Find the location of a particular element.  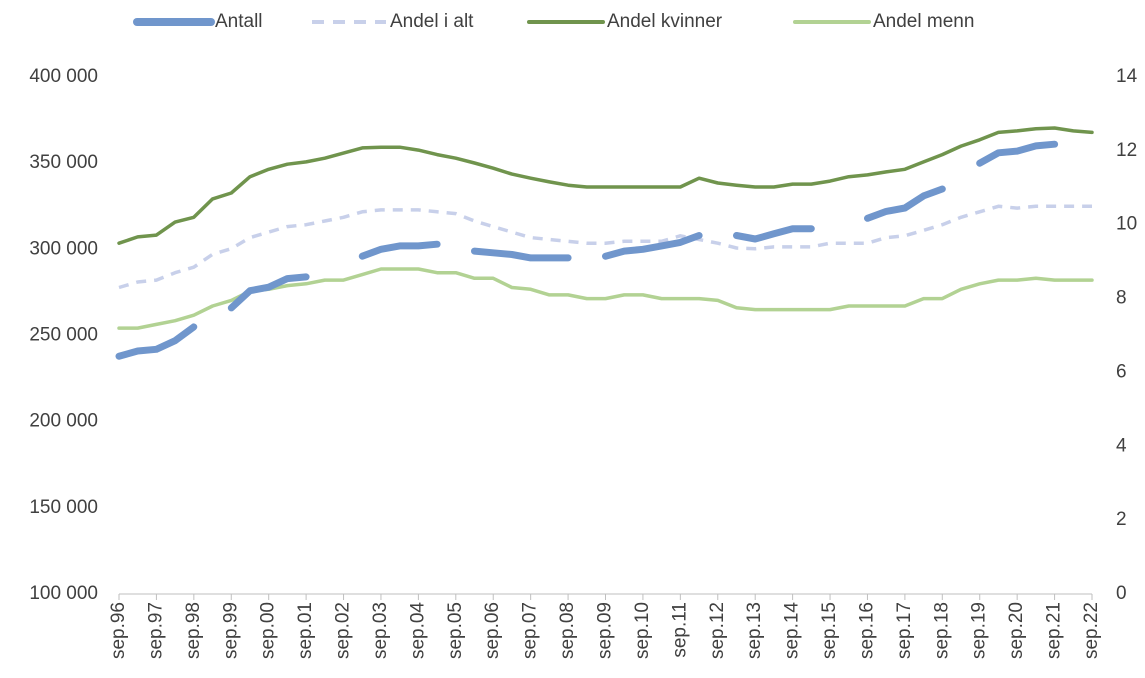

x-tick-label: sep.22 is located at coordinates (1091, 630).